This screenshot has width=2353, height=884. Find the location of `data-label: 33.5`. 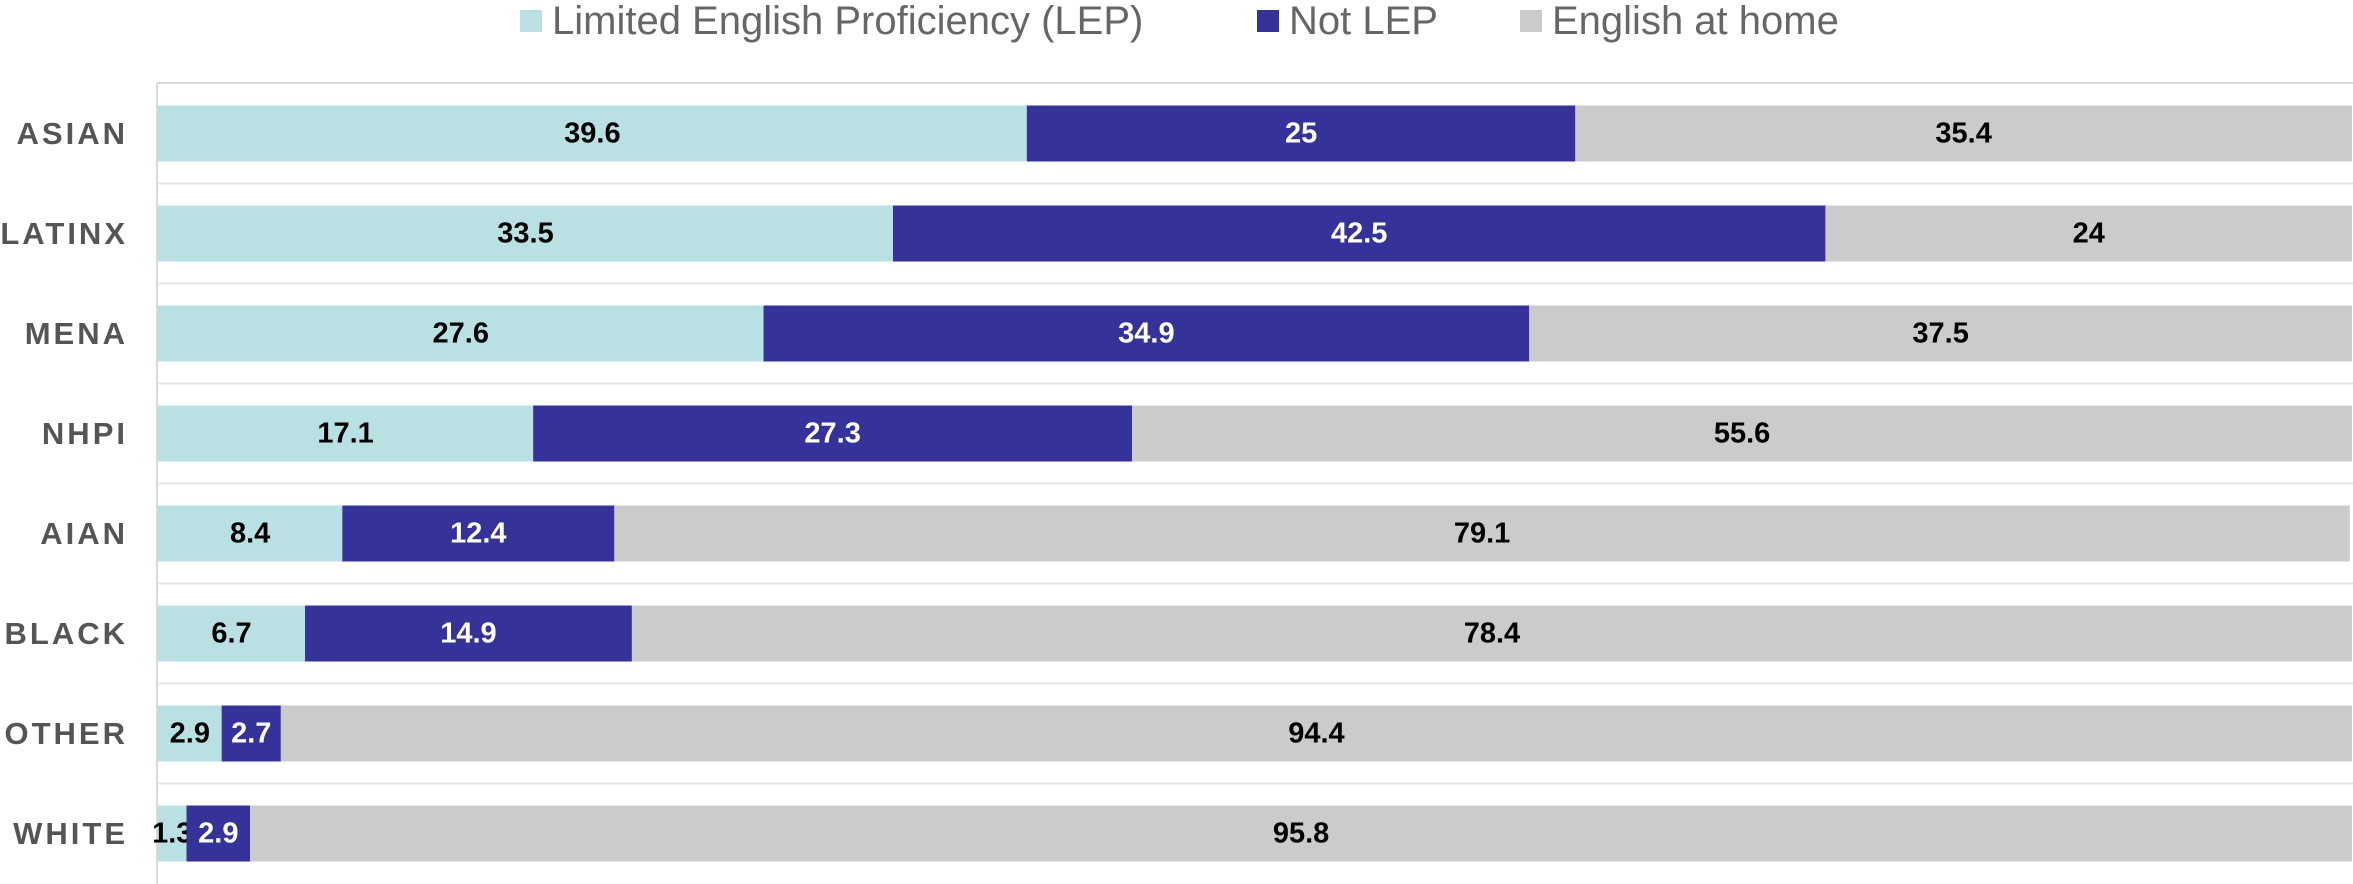

data-label: 33.5 is located at coordinates (525, 234).